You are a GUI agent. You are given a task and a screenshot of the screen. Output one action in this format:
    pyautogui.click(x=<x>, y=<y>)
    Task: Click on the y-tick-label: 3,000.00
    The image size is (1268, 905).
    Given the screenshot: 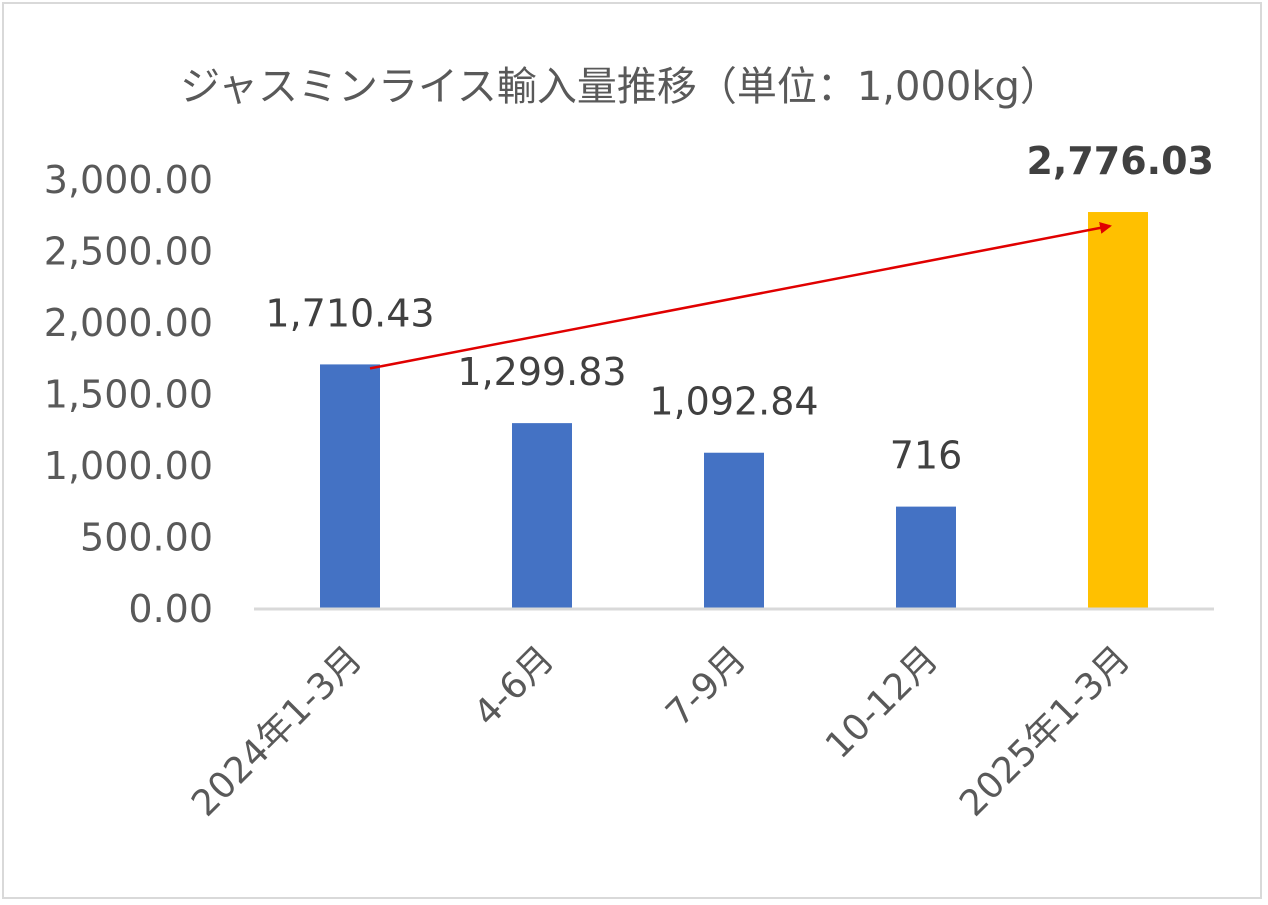 What is the action you would take?
    pyautogui.click(x=128, y=180)
    